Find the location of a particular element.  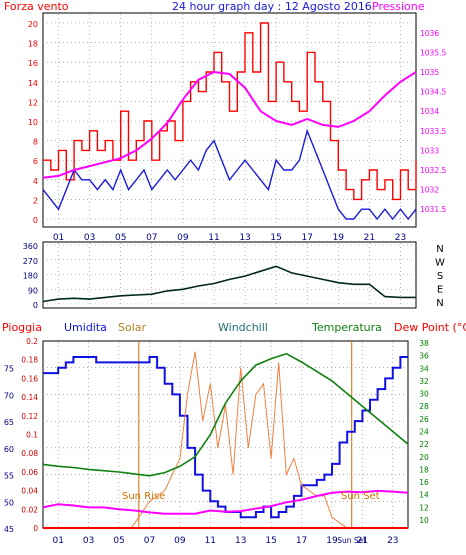

wind-y-tick-label: 10 is located at coordinates (33, 122).